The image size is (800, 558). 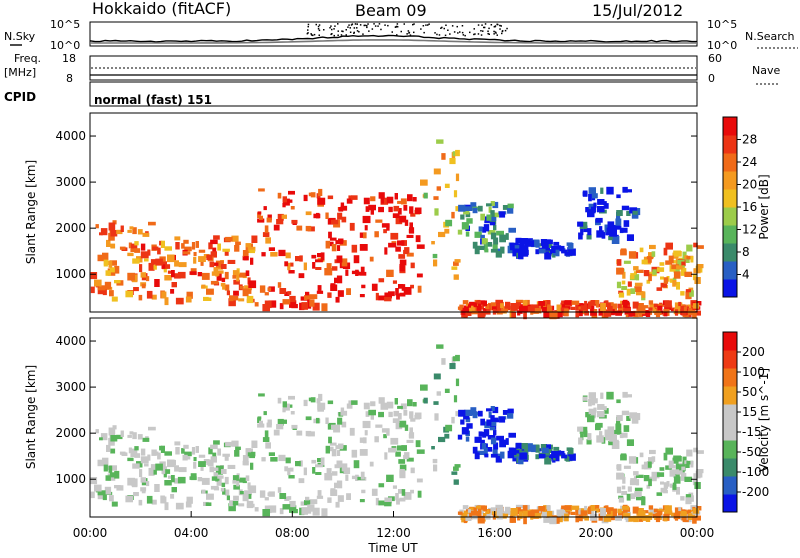 I want to click on colorbar-tick: -15, so click(x=752, y=432).